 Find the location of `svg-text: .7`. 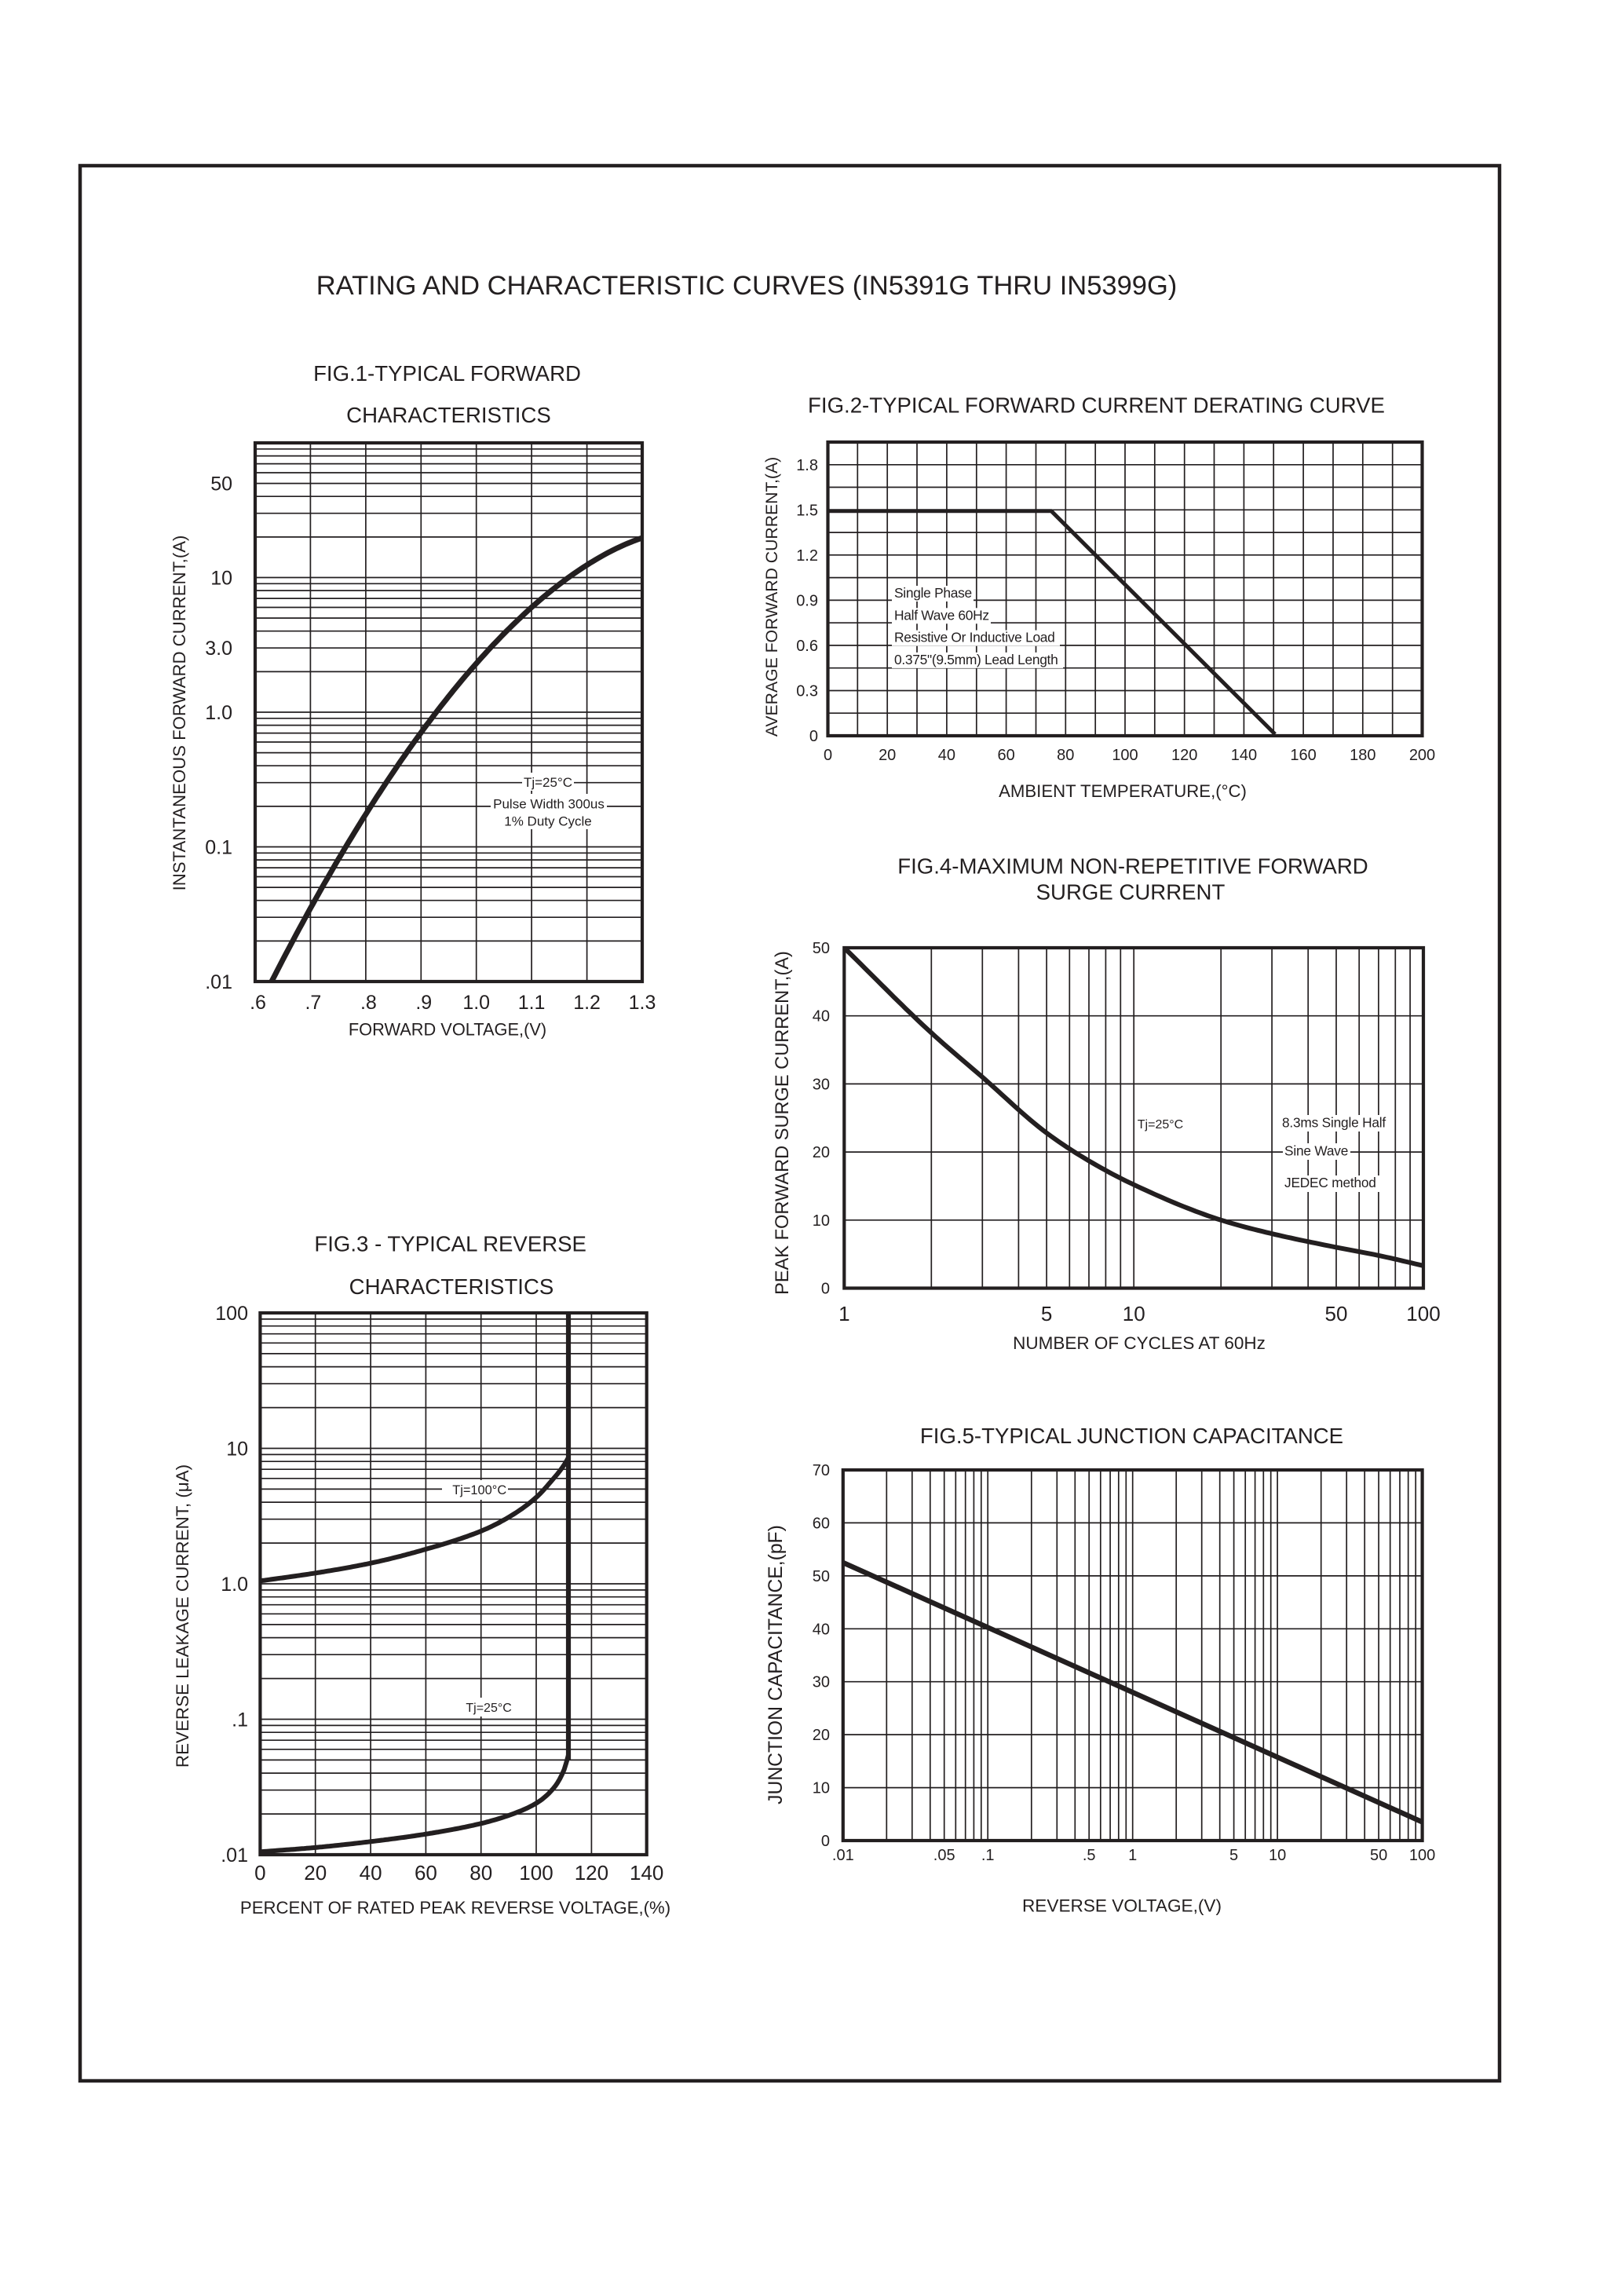

svg-text: .7 is located at coordinates (313, 1003).